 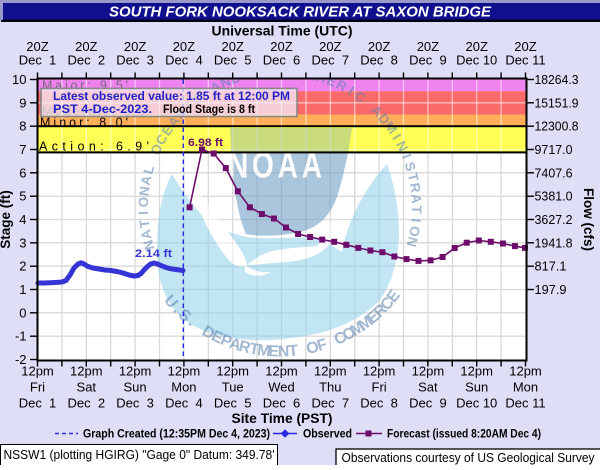 What do you see at coordinates (588, 219) in the screenshot?
I see `svg-text: Flow (cfs)` at bounding box center [588, 219].